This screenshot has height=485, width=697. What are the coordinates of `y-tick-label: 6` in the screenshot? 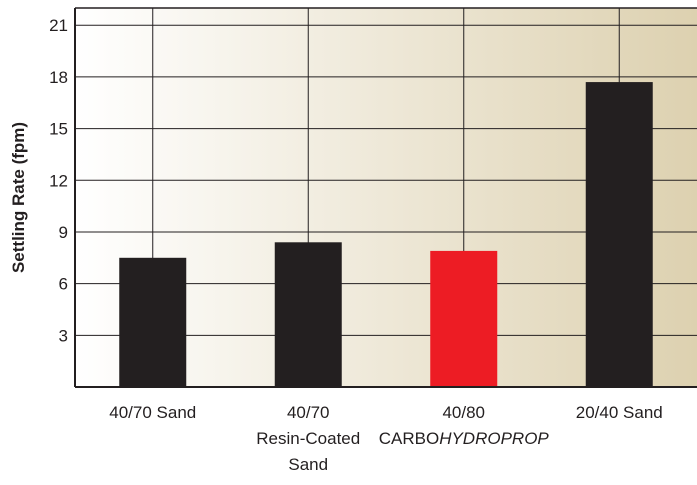 It's located at (63, 284).